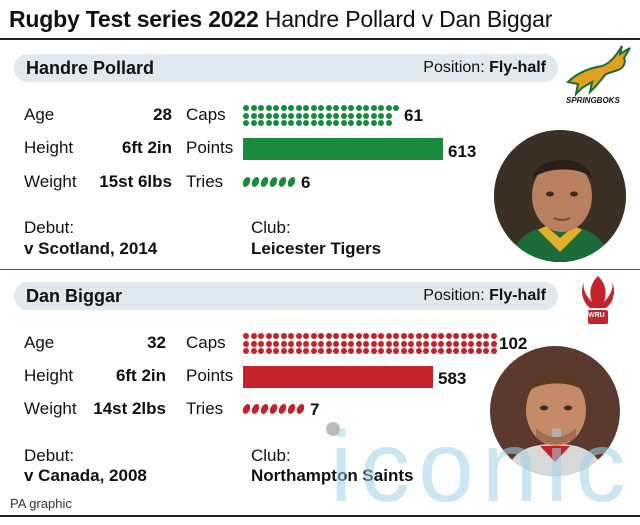 This screenshot has height=525, width=640. I want to click on player-2-position: Position: Fly-half, so click(484, 295).